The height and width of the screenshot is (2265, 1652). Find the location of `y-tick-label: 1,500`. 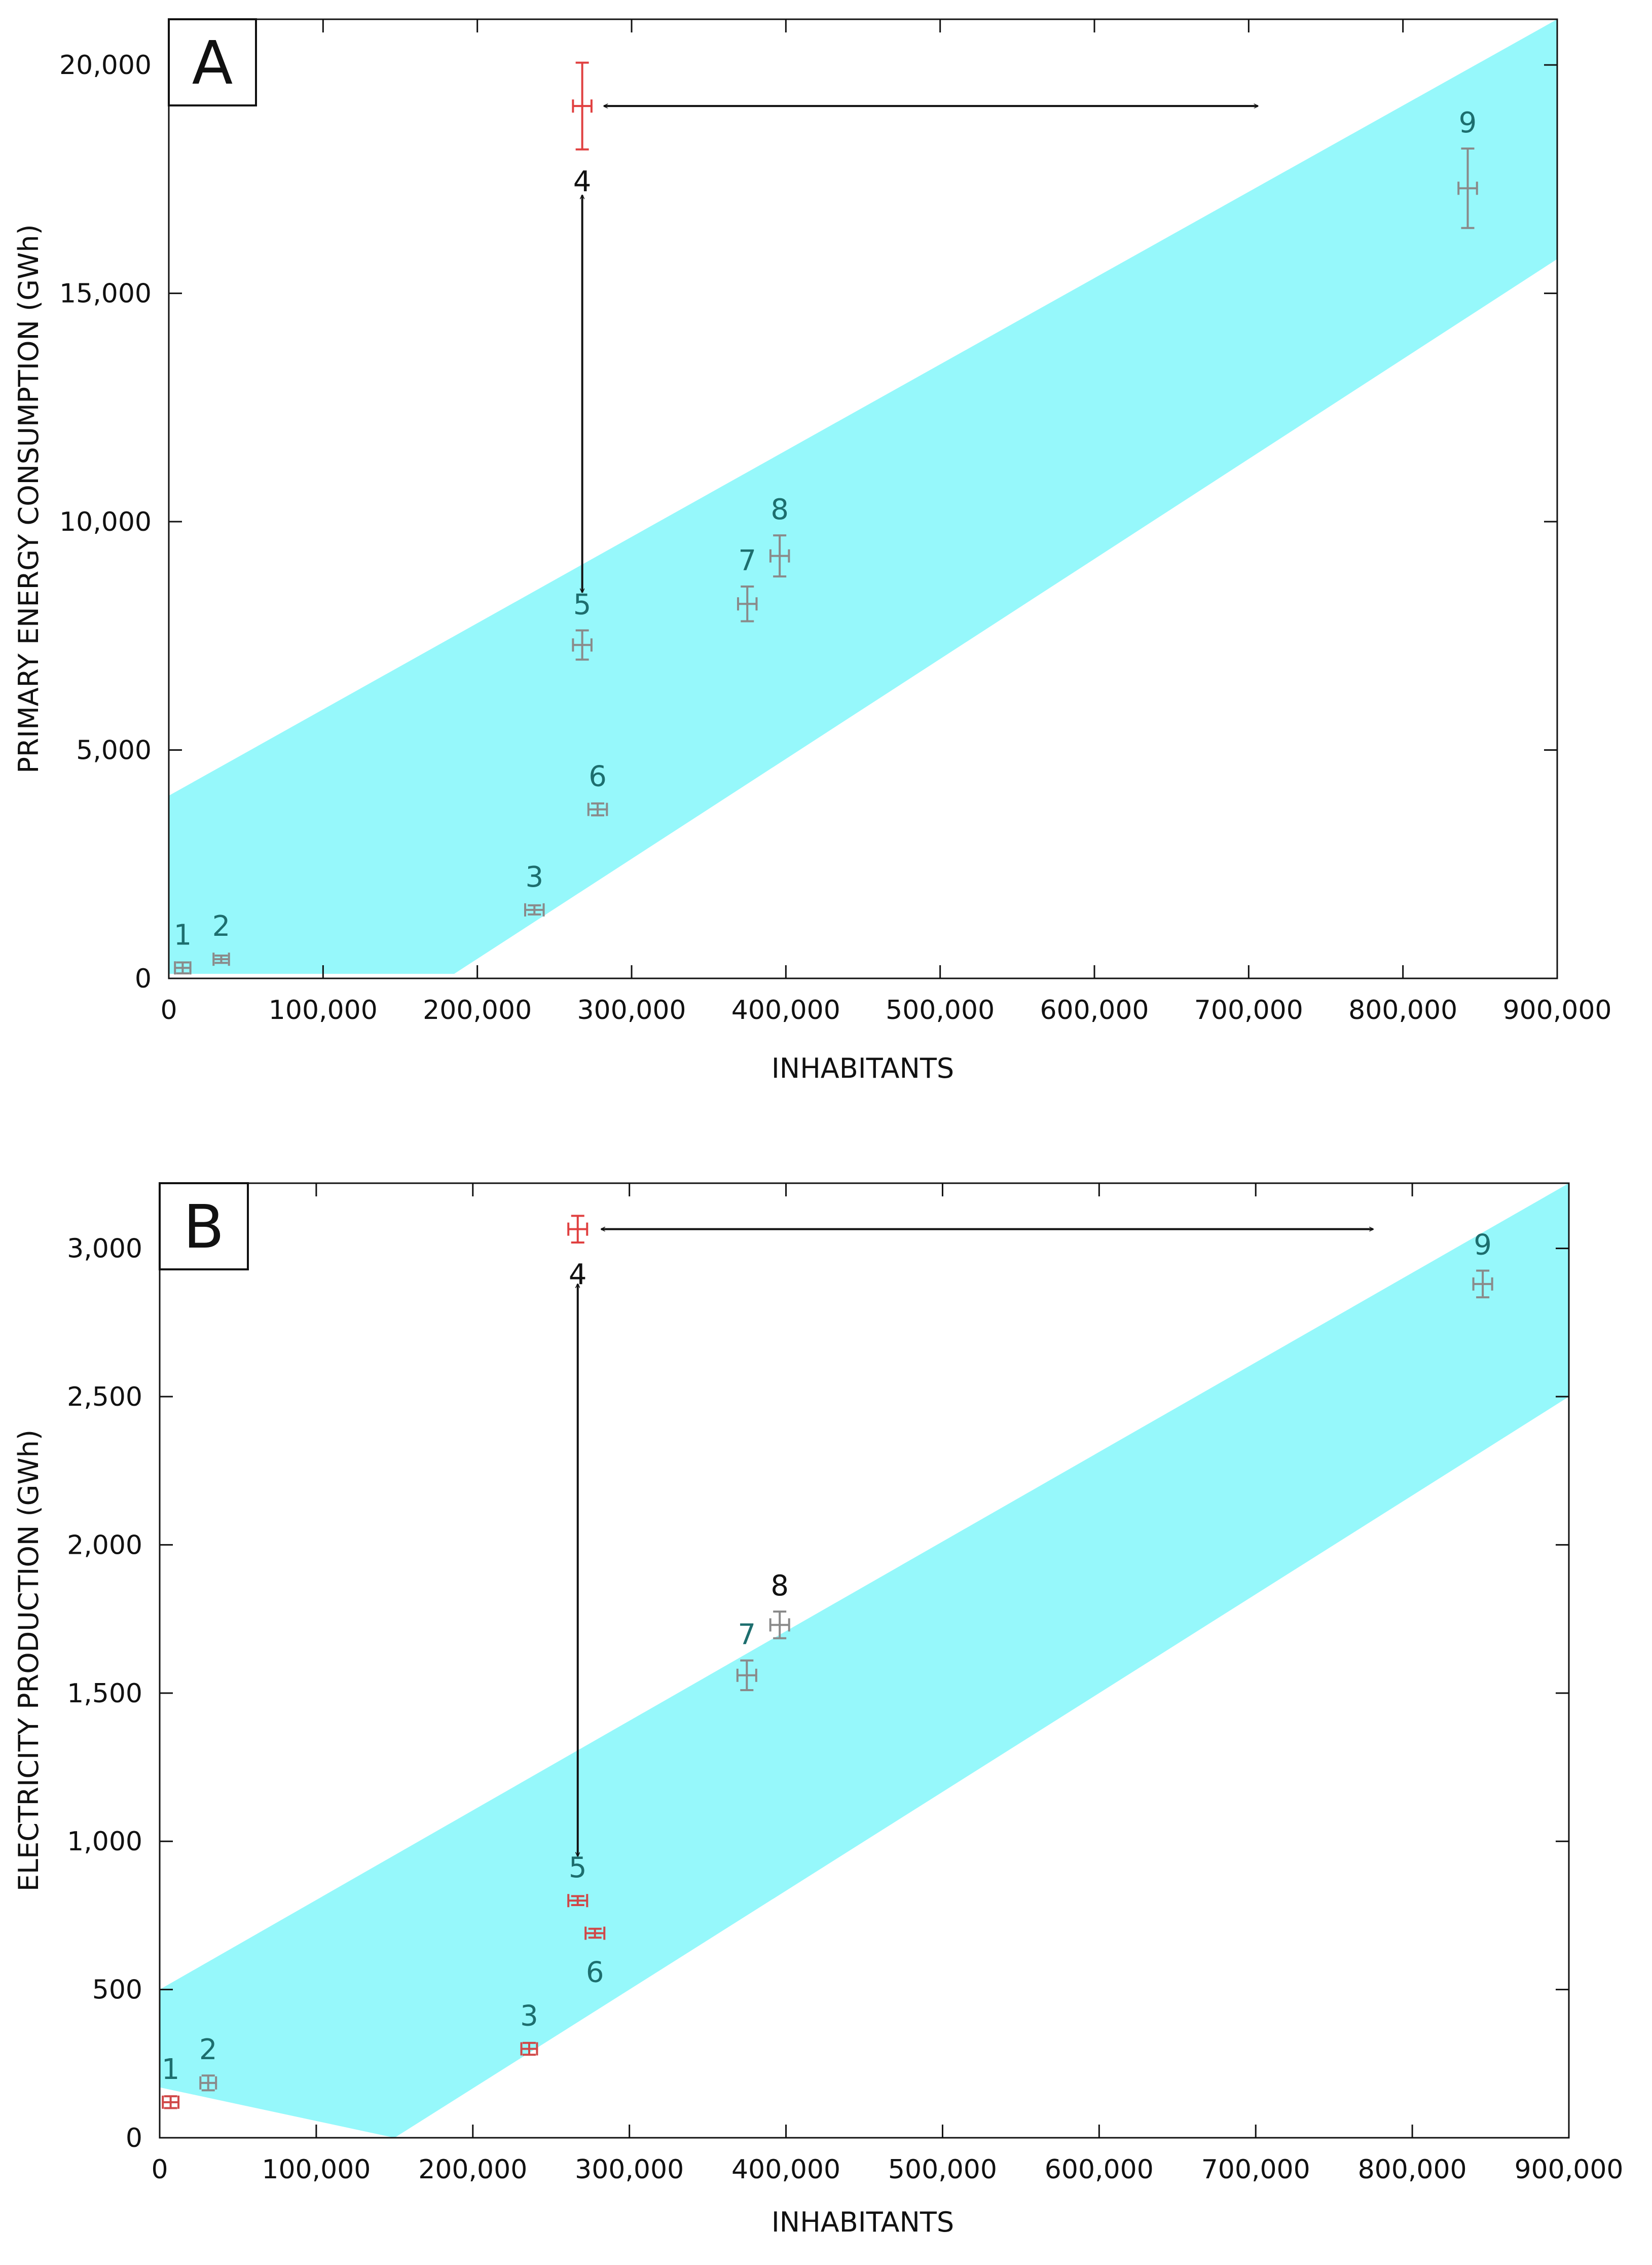

y-tick-label: 1,500 is located at coordinates (104, 1693).